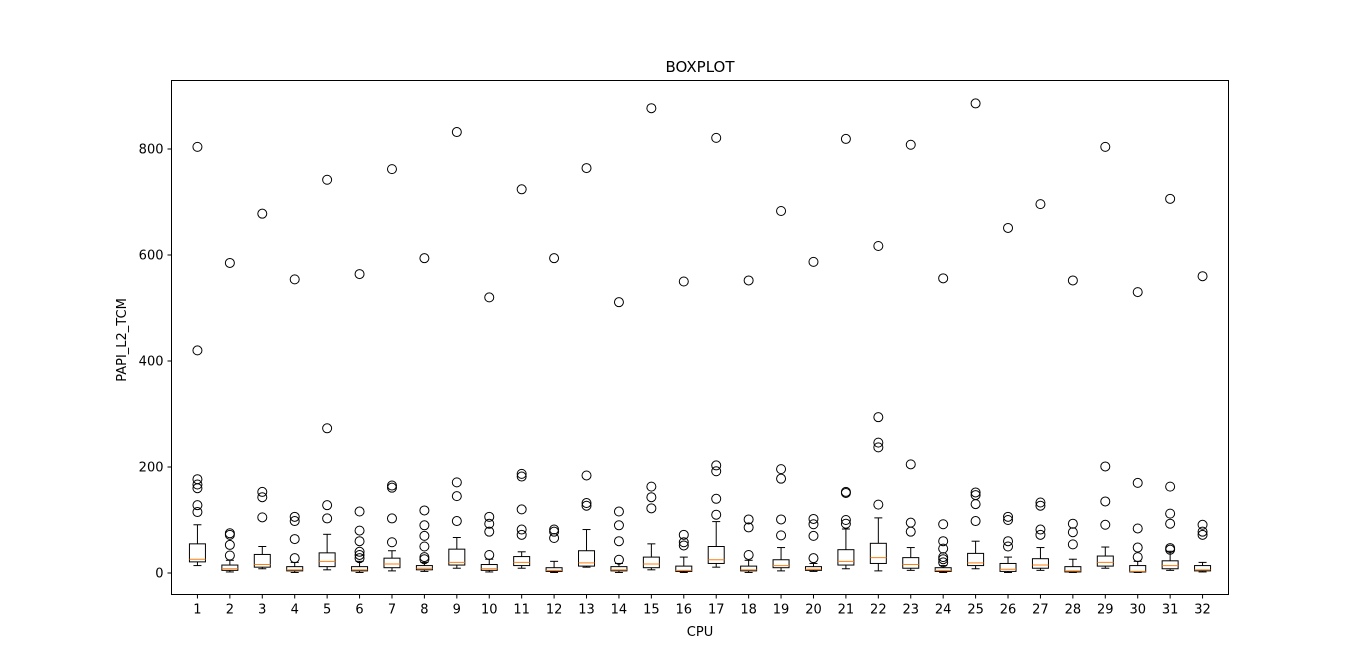  Describe the element at coordinates (1105, 610) in the screenshot. I see `x-tick-label-29: 29` at that location.